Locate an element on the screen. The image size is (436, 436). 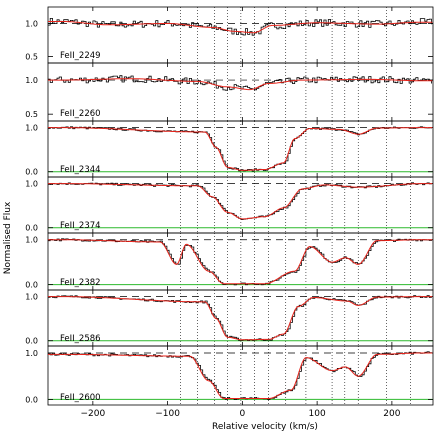
x-axis: −200 −100 0 100 200 is located at coordinates (240, 414).